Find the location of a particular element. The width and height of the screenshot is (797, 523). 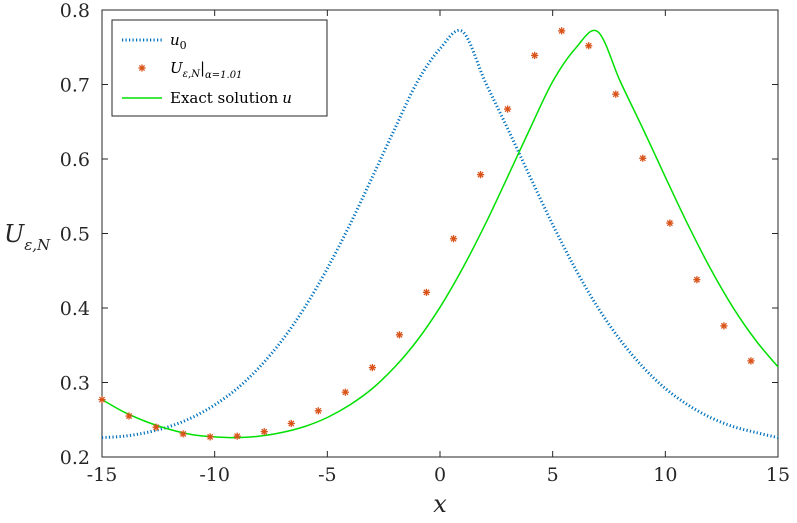

x-tick-label: 15 is located at coordinates (778, 475).